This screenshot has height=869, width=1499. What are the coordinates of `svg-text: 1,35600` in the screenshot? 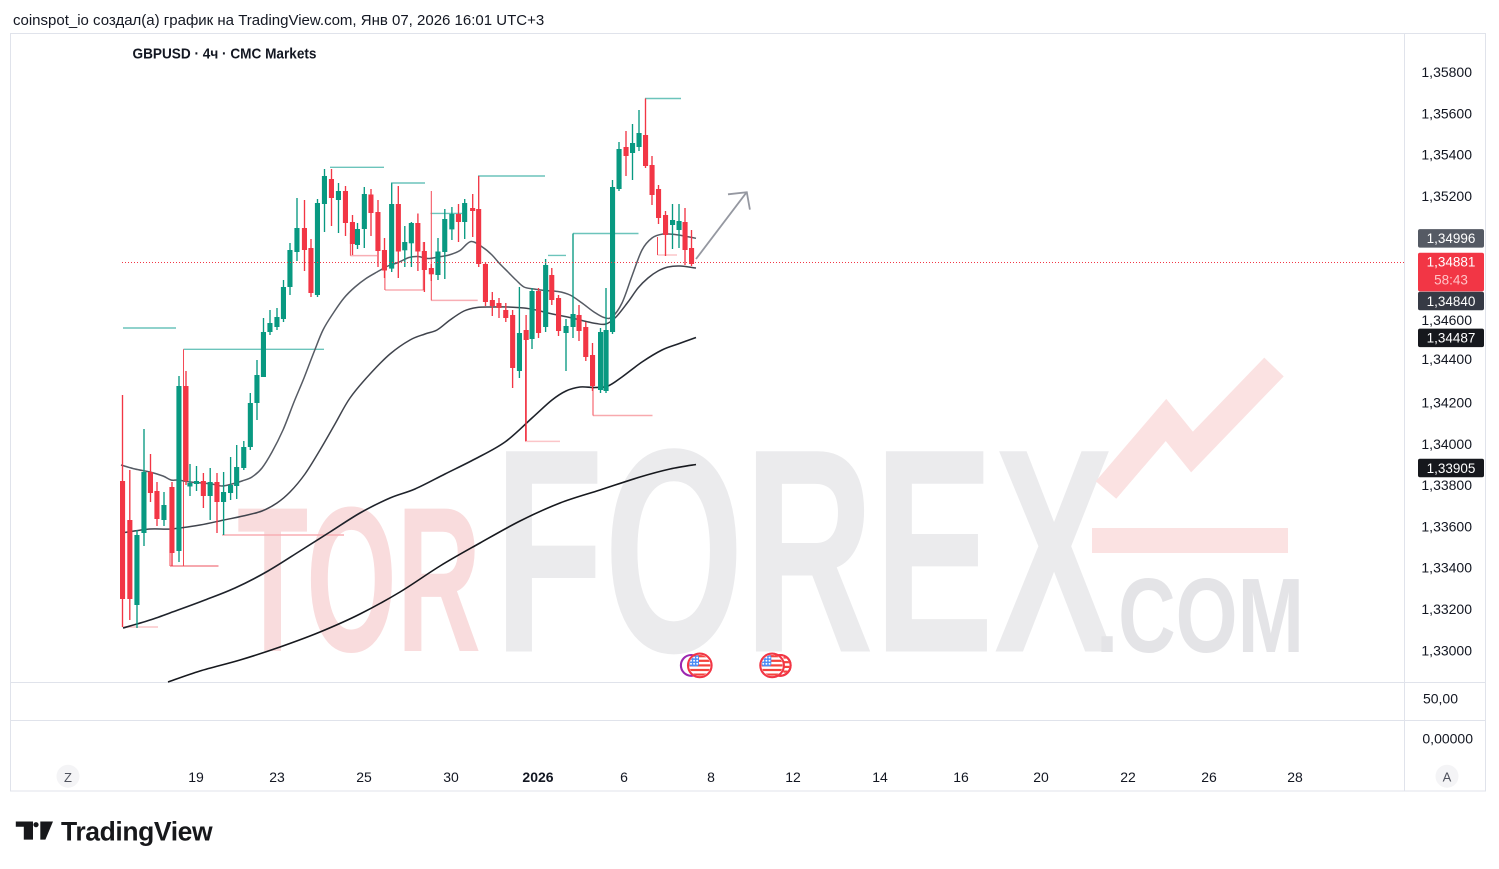 It's located at (1446, 113).